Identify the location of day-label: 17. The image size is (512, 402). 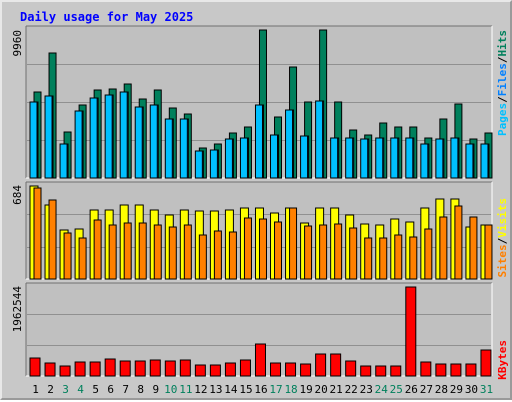
(275, 389).